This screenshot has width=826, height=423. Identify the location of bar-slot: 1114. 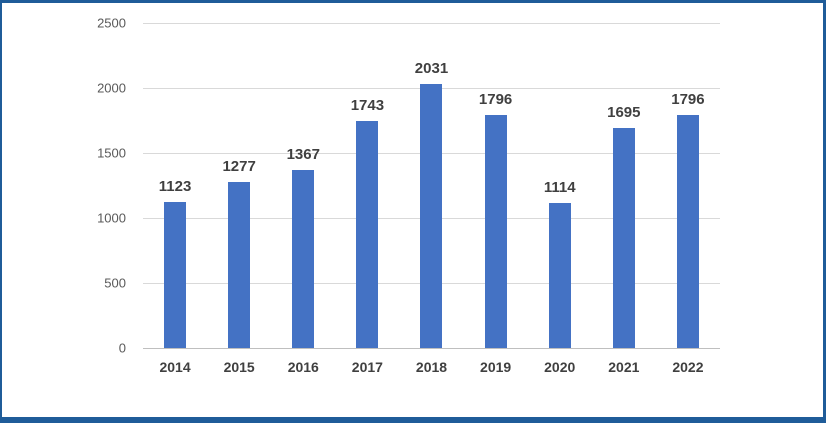
(560, 185).